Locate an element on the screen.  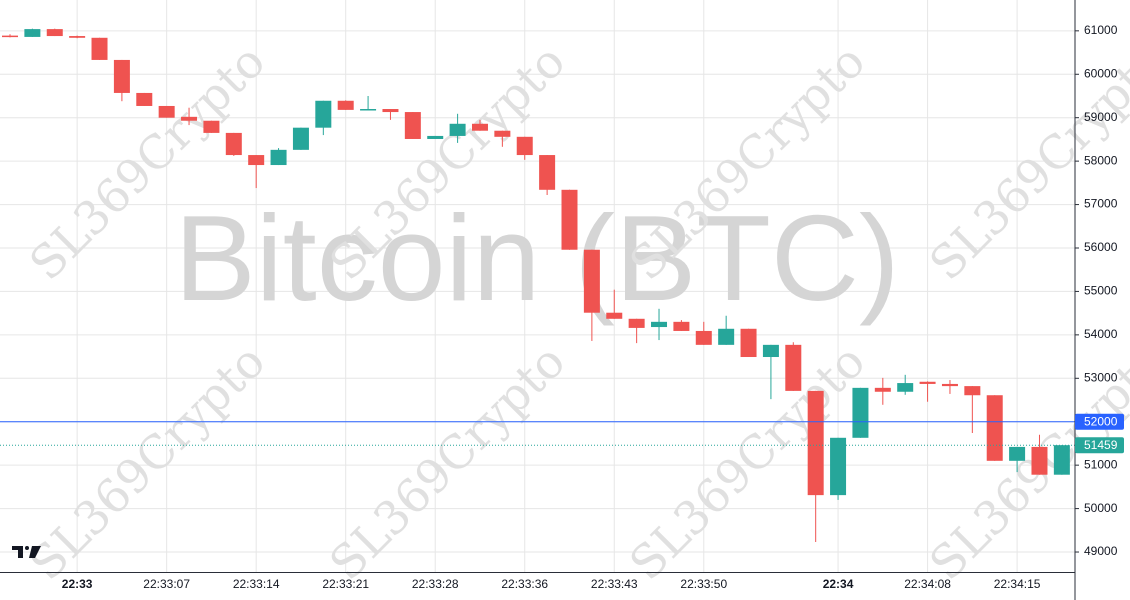
x-tick-label: 22:33:14 is located at coordinates (256, 584).